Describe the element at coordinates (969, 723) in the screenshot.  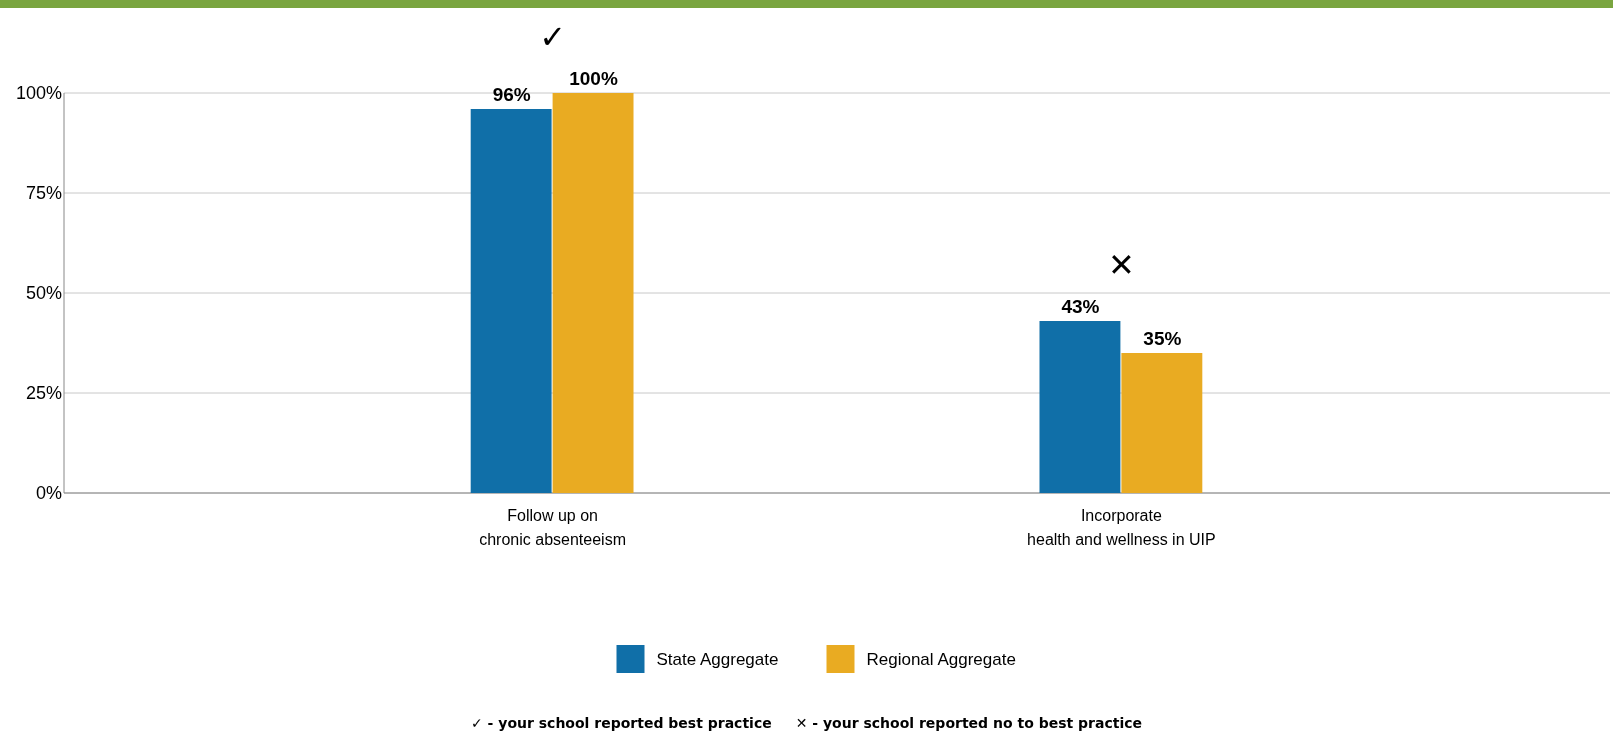
I see `text: ✕ - your school reported no to best practice` at that location.